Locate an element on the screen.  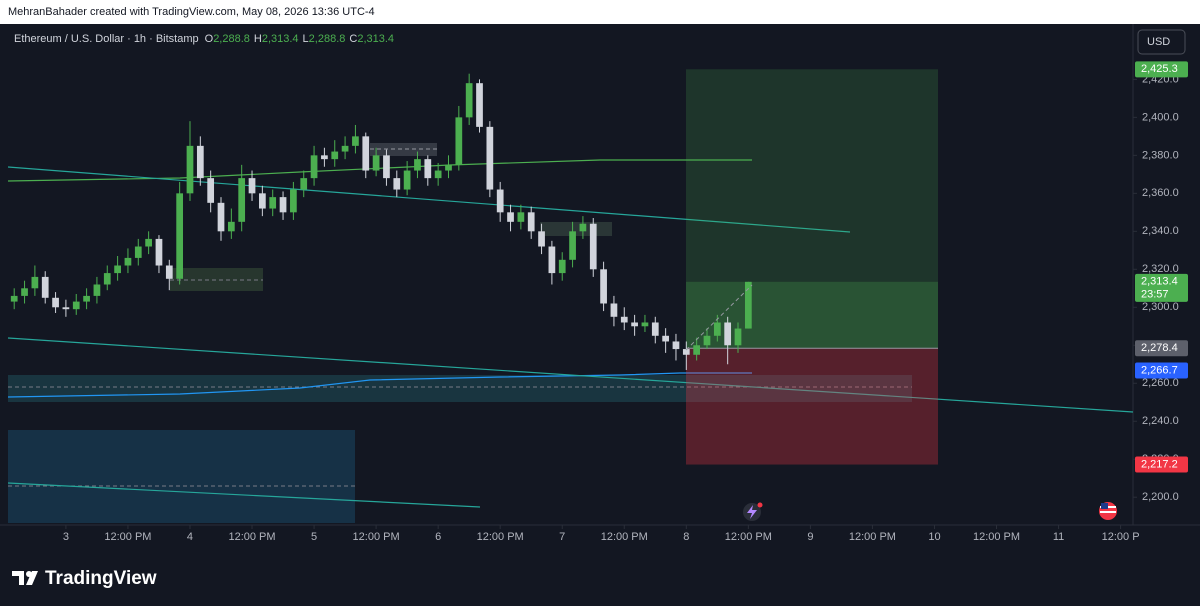
ohlc-key: H is located at coordinates (258, 39).